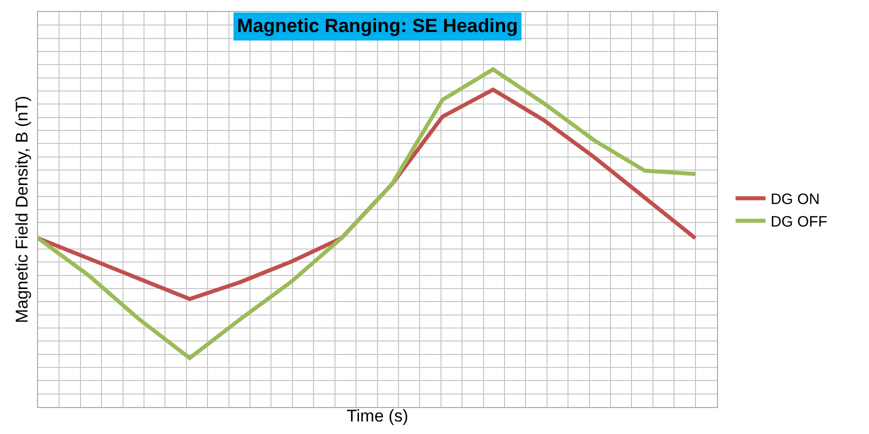  I want to click on x-axis-title: Time (s), so click(377, 416).